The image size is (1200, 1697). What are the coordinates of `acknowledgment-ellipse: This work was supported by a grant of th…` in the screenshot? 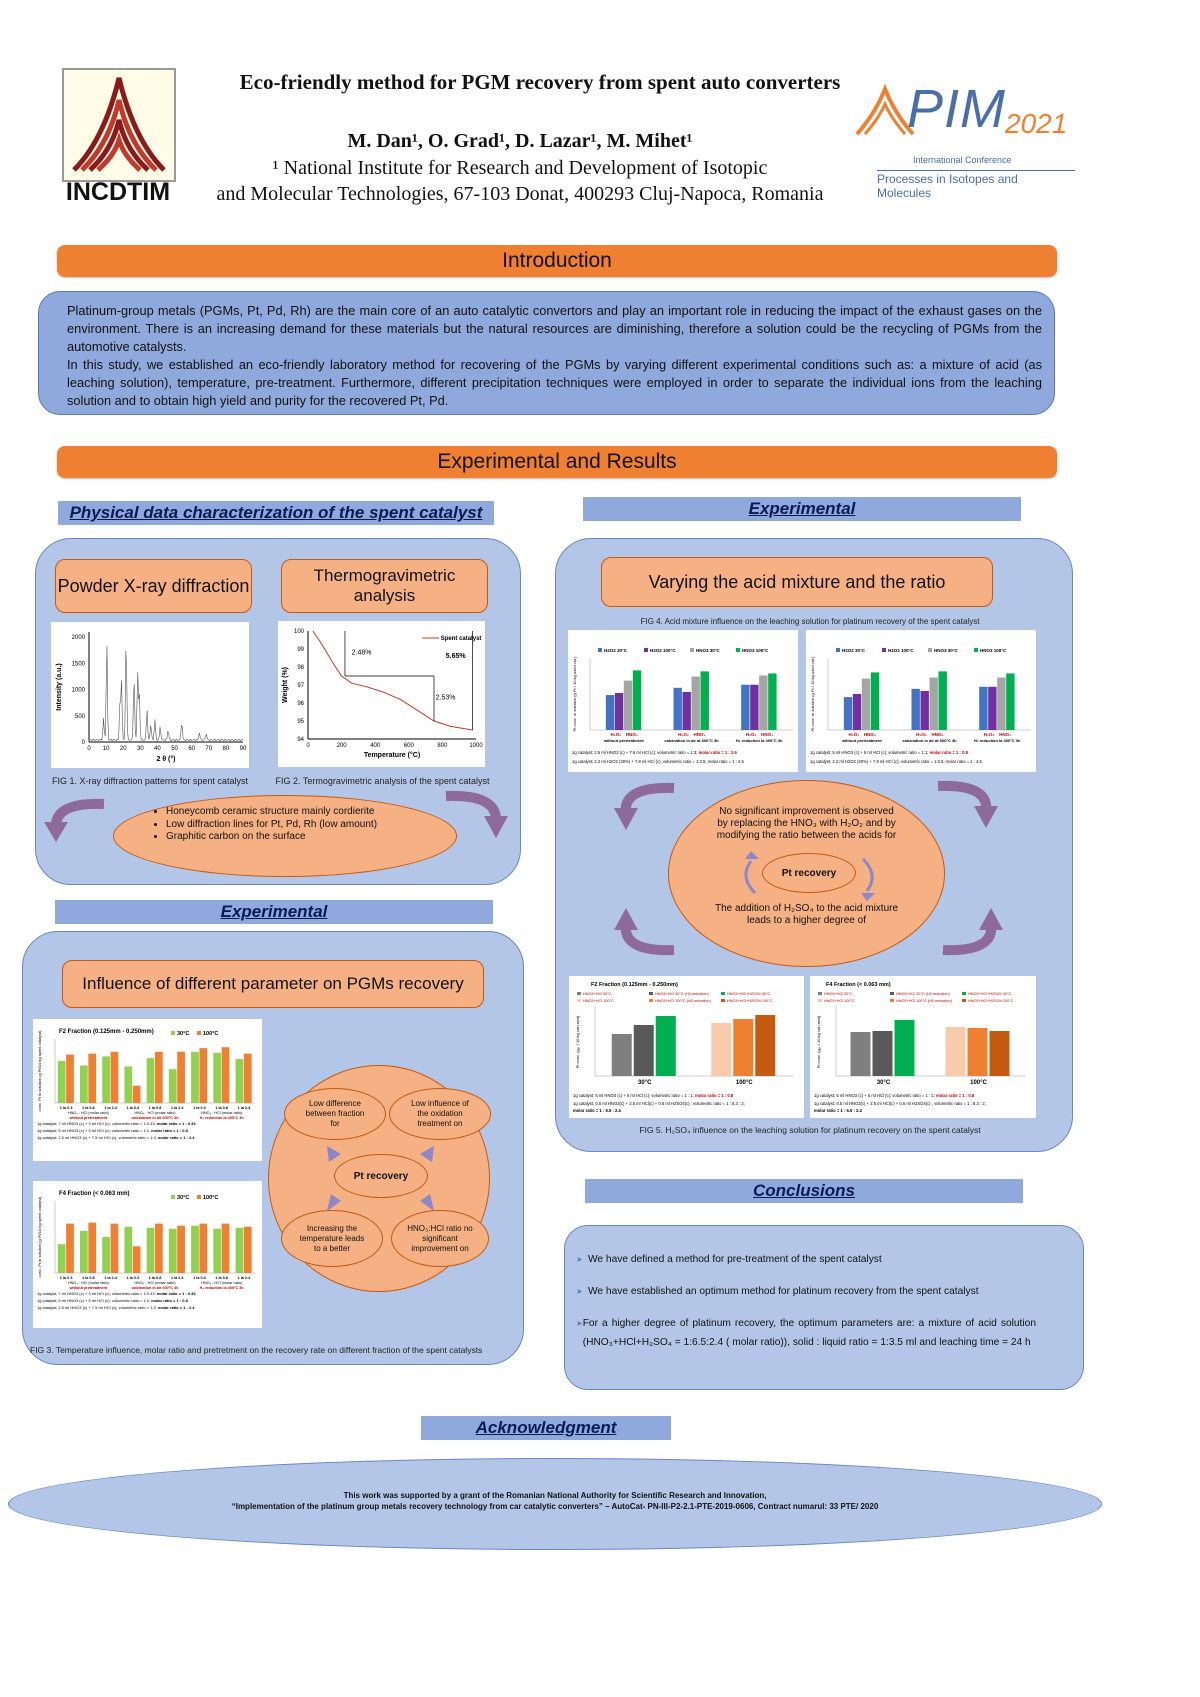 It's located at (555, 1504).